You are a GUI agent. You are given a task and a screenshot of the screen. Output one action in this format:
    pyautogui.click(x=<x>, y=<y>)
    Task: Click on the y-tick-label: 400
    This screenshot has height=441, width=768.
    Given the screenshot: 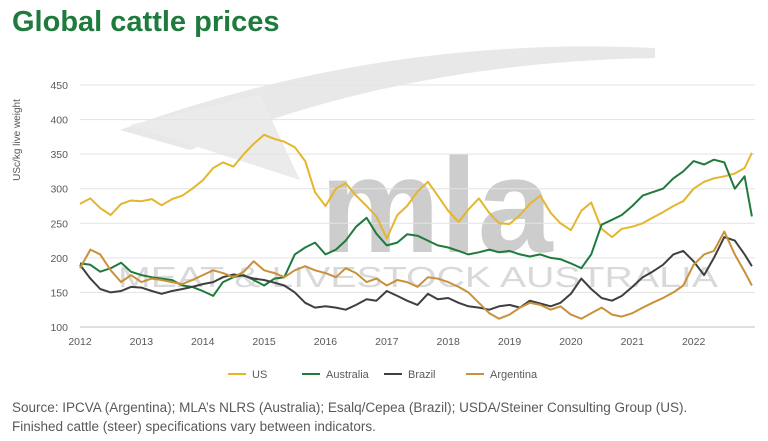 What is the action you would take?
    pyautogui.click(x=59, y=121)
    